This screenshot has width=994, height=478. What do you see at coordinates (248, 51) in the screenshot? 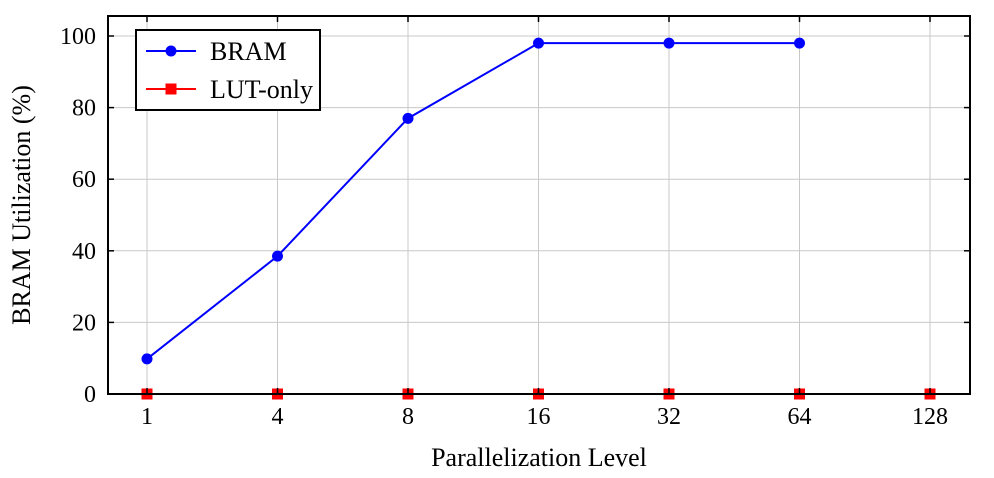
I see `legend-label-bram: BRAM` at bounding box center [248, 51].